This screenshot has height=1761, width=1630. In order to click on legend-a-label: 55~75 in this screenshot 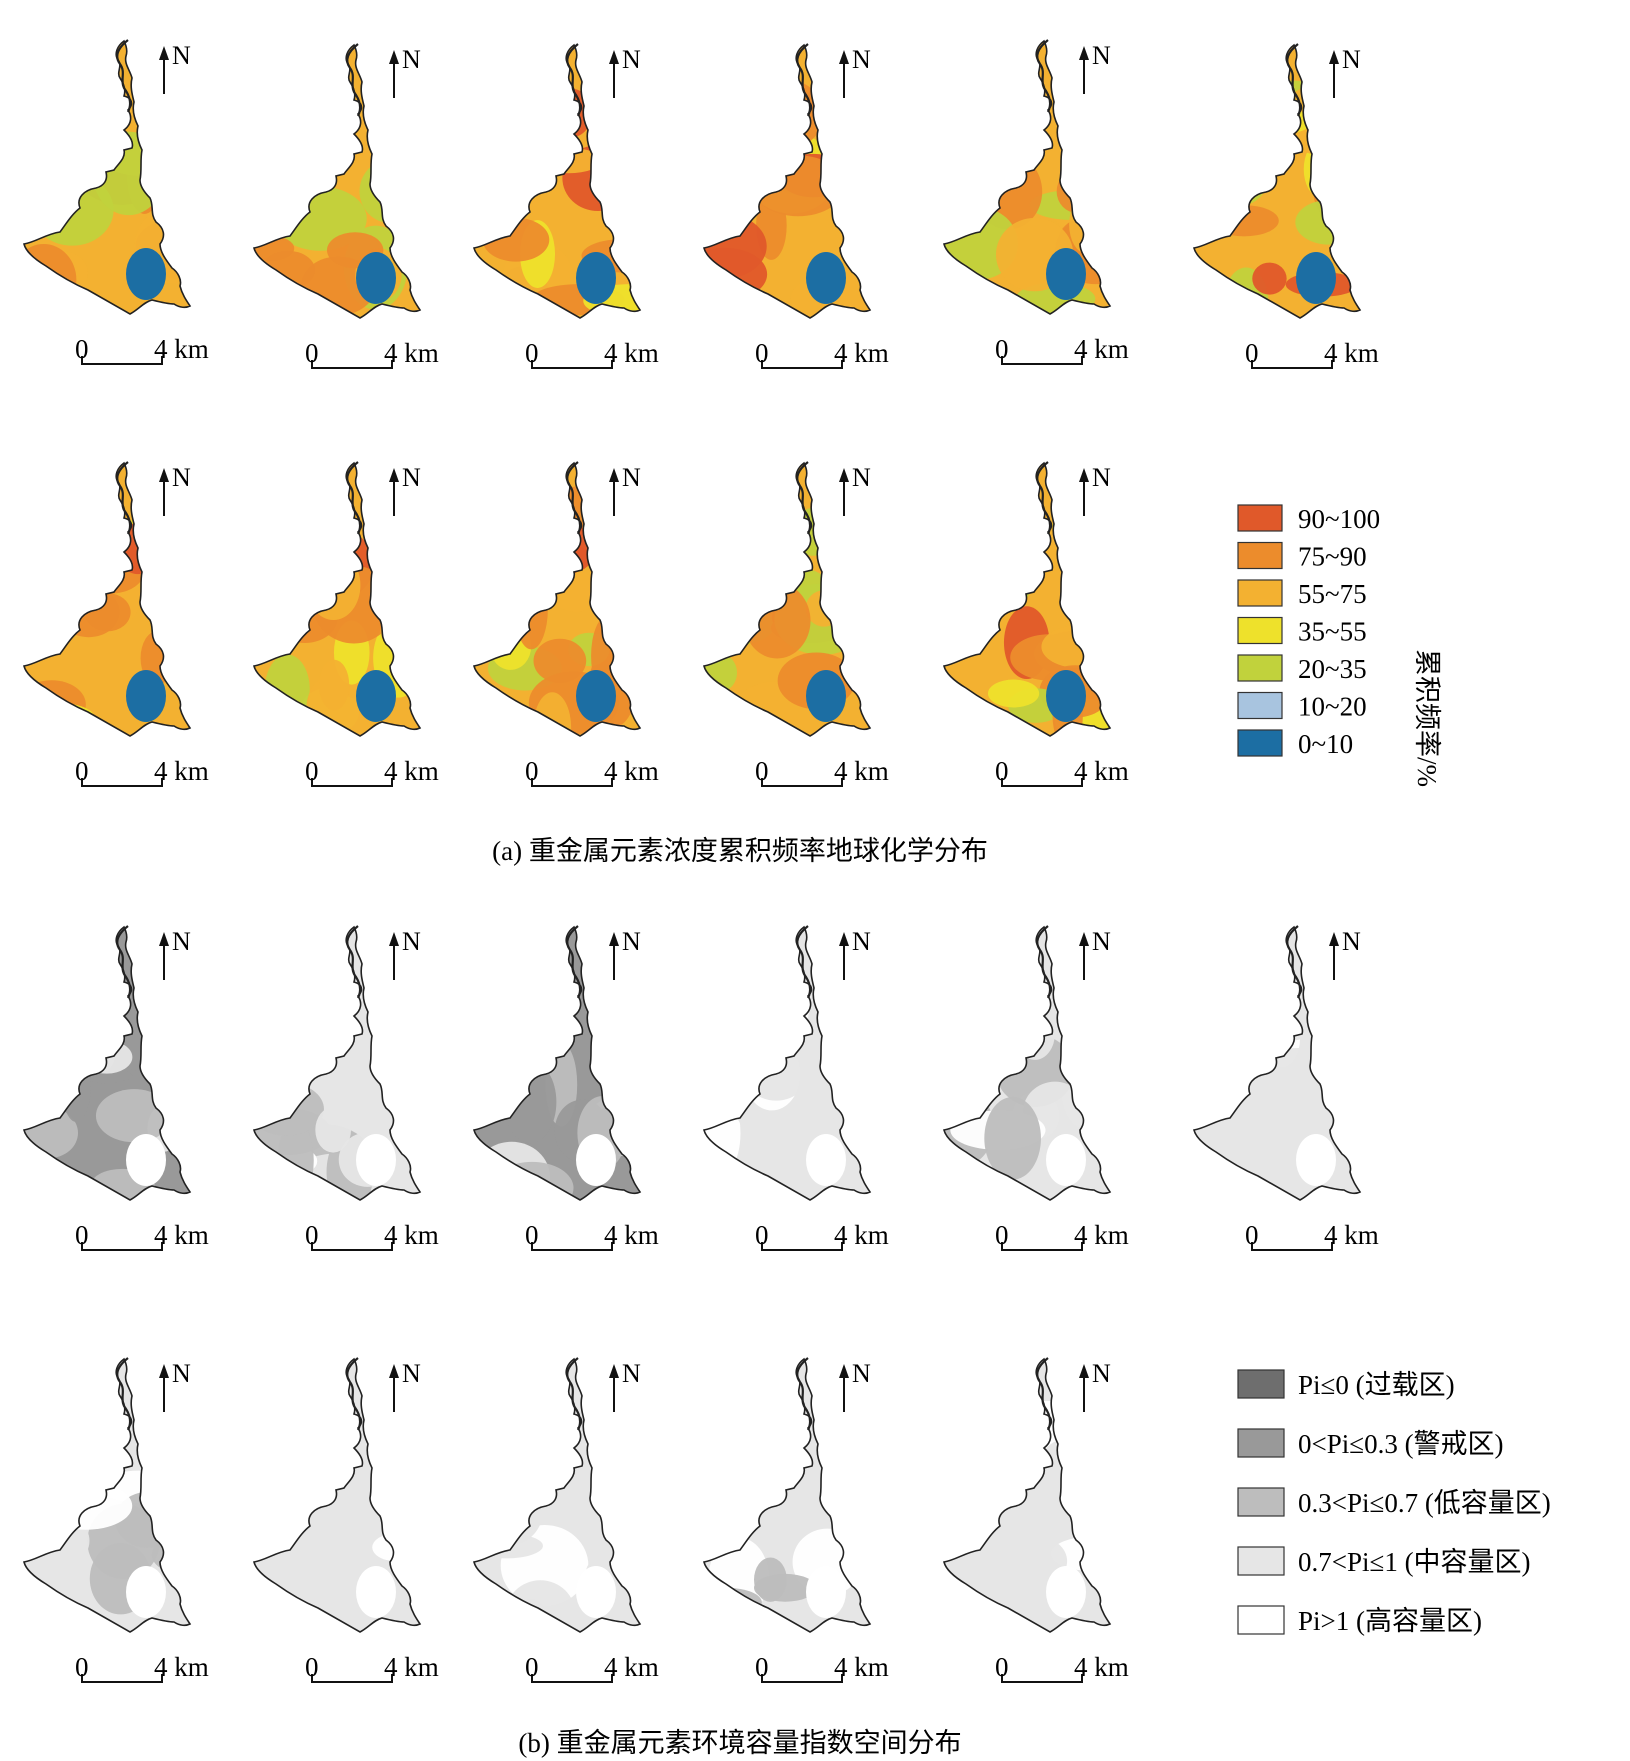, I will do `click(1332, 594)`.